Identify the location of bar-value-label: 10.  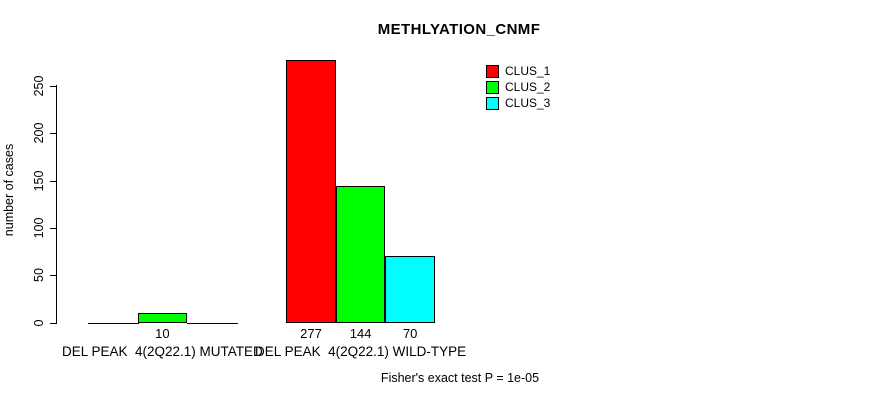
(162, 333).